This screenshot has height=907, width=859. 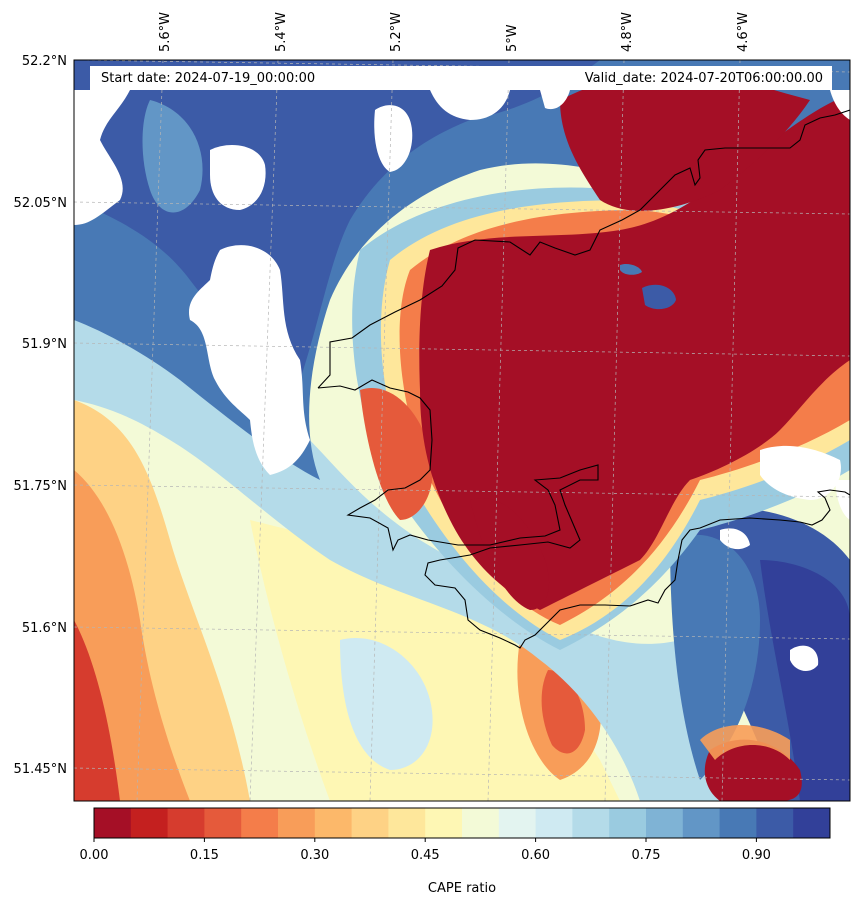 I want to click on colorbar-tick-label: 0.60, so click(x=535, y=855).